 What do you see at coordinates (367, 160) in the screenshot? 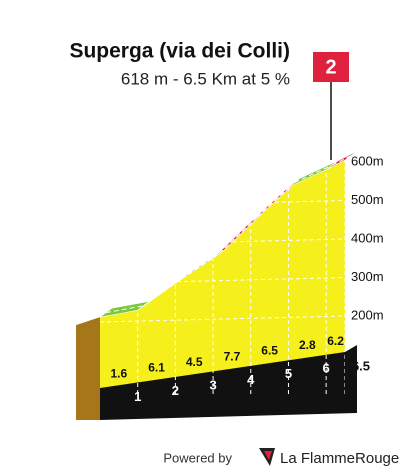
I see `y-tick-label: 600m` at bounding box center [367, 160].